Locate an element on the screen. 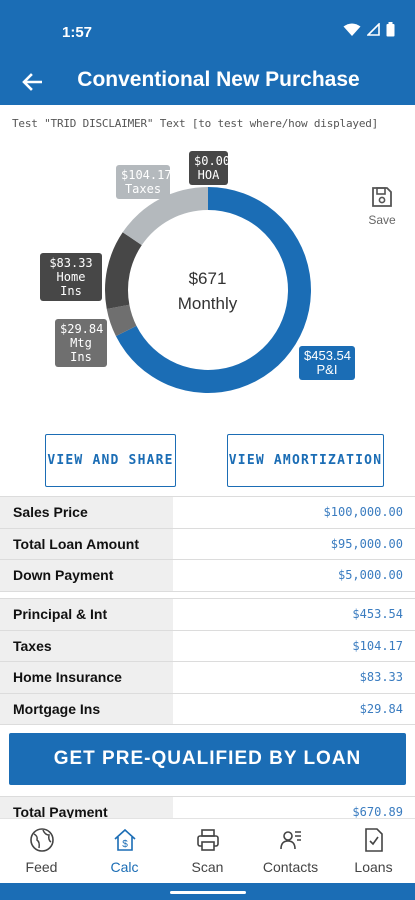 This screenshot has height=900, width=415. printer-icon is located at coordinates (207, 840).